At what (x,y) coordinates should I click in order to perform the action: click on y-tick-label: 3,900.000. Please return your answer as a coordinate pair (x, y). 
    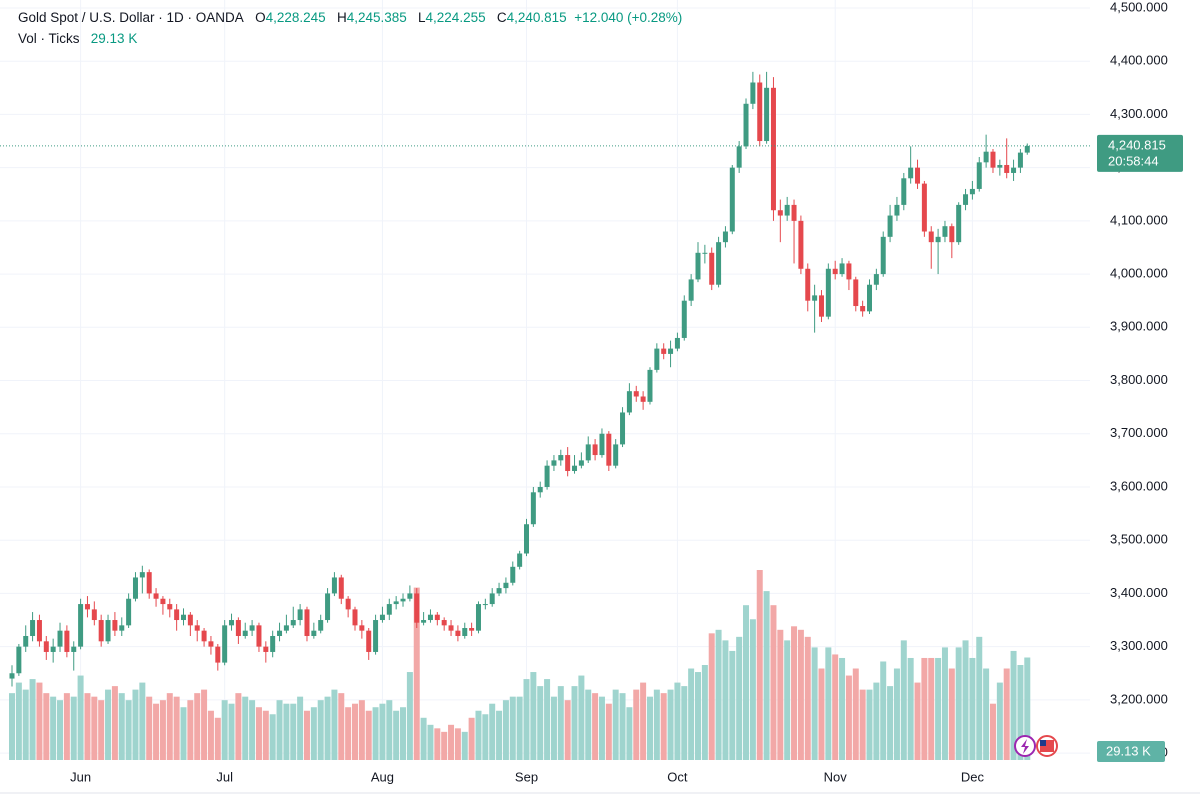
    Looking at the image, I should click on (1139, 326).